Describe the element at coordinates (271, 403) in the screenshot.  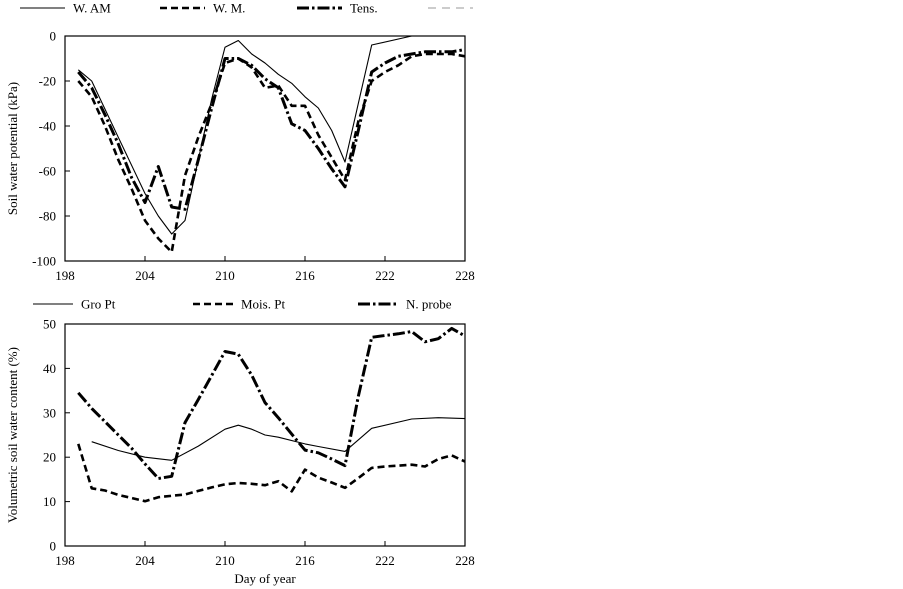
I see `series-line-n-probe` at that location.